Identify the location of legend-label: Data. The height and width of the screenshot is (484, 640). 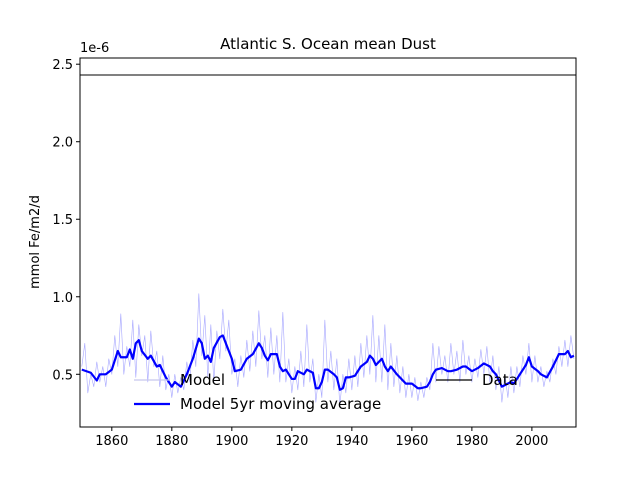
(500, 380).